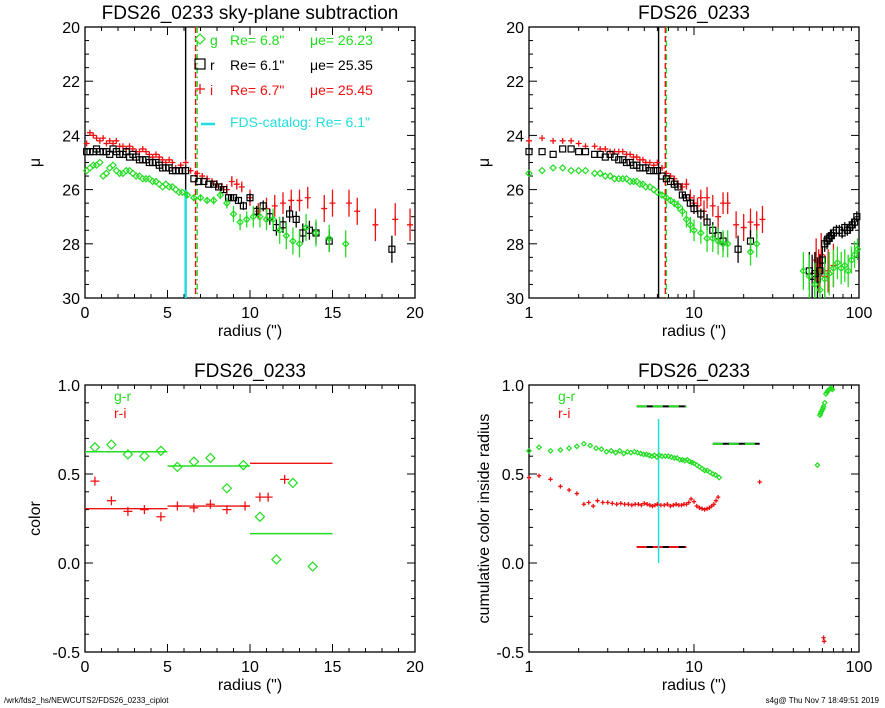 The height and width of the screenshot is (708, 885). I want to click on y-axis-label: cumulative color inside radius, so click(484, 519).